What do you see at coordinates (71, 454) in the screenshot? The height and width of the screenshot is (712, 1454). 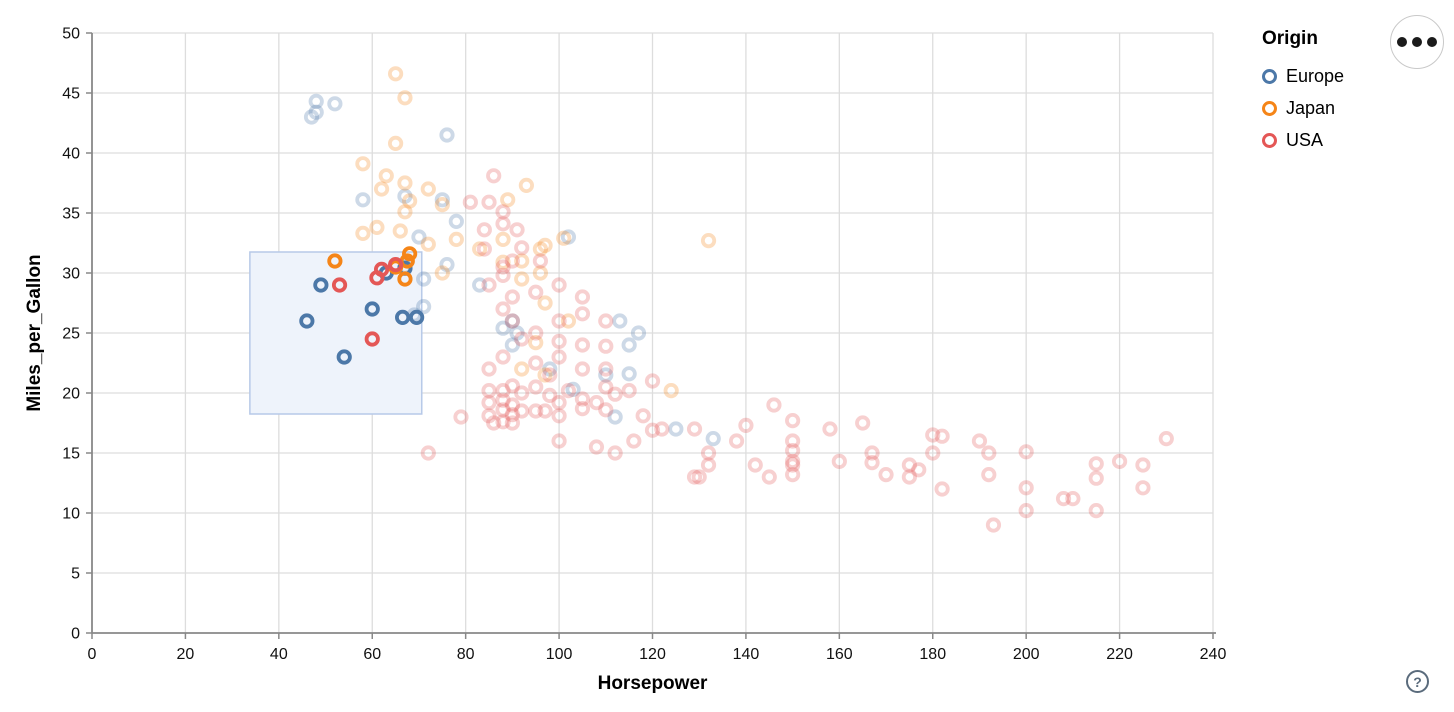 I see `y-tick-label: 15` at bounding box center [71, 454].